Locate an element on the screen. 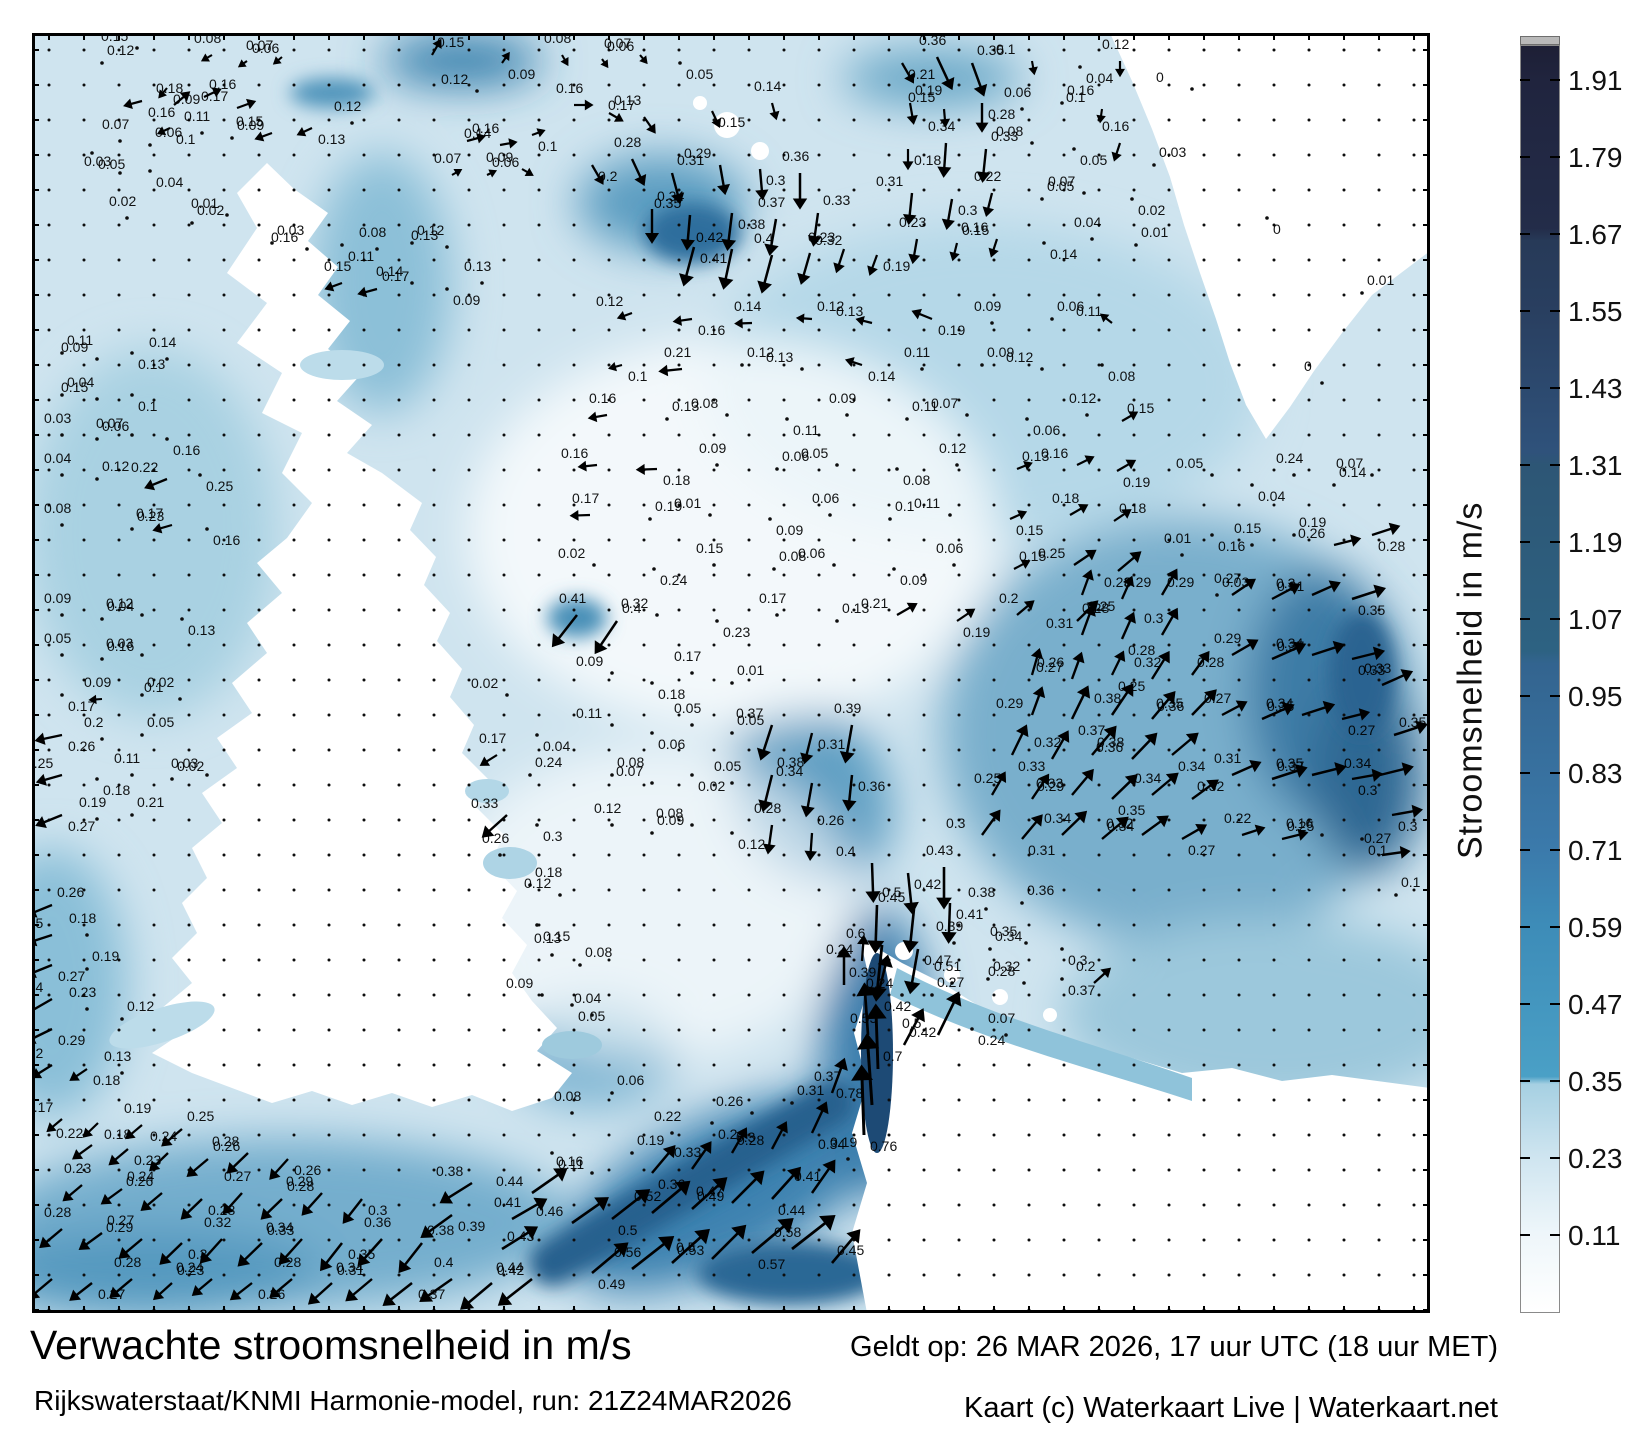 The width and height of the screenshot is (1650, 1450). speed-value-label: 0.04 is located at coordinates (80, 382).